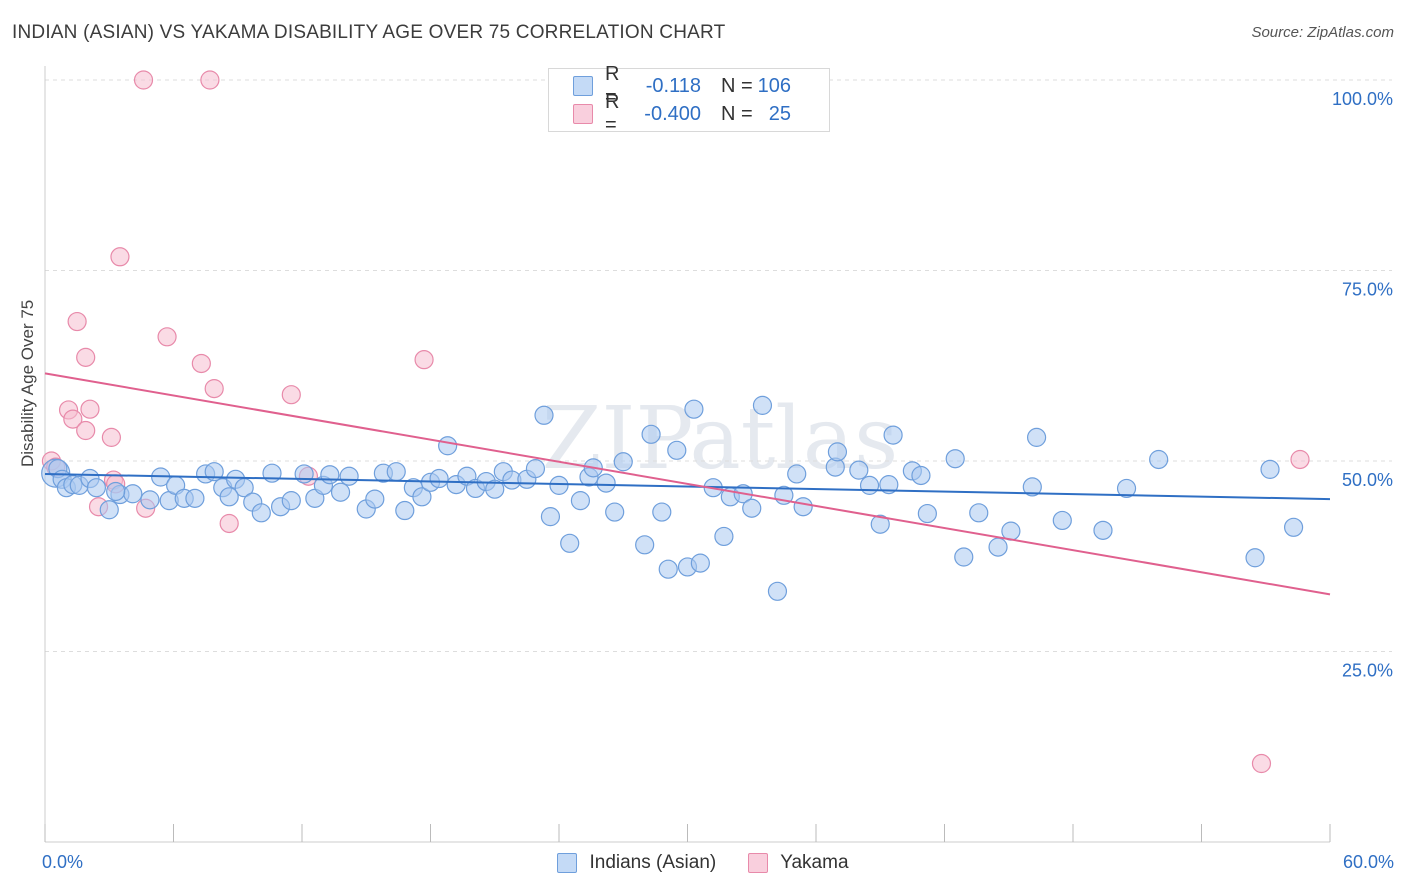 The height and width of the screenshot is (892, 1406). What do you see at coordinates (63, 862) in the screenshot?
I see `x-tick-min: 0.0%` at bounding box center [63, 862].